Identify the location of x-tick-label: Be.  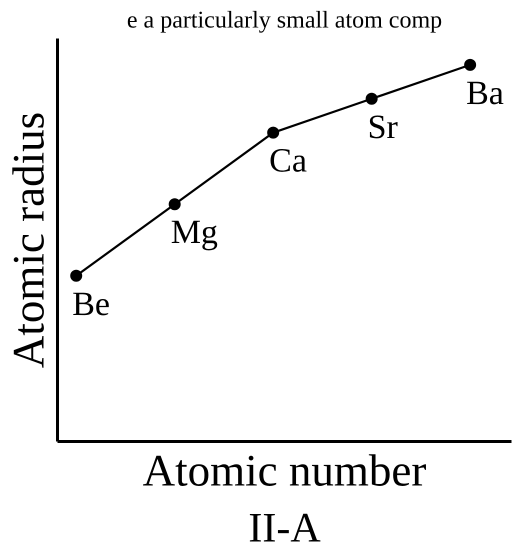
(91, 304).